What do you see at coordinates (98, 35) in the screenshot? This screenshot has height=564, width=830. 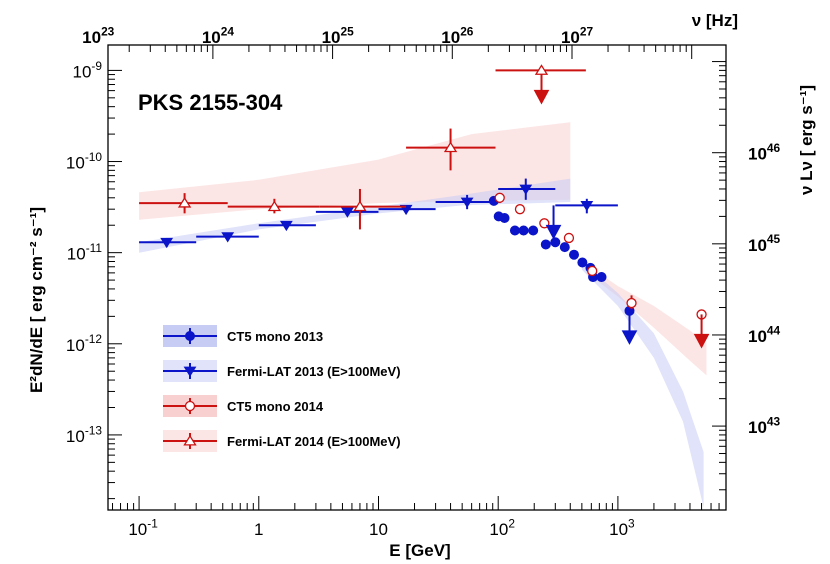 I see `top-tick-label: 1023` at bounding box center [98, 35].